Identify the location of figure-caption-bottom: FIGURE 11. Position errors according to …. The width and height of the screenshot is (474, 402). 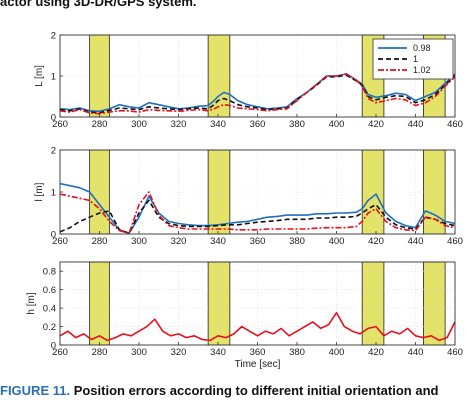
(237, 392).